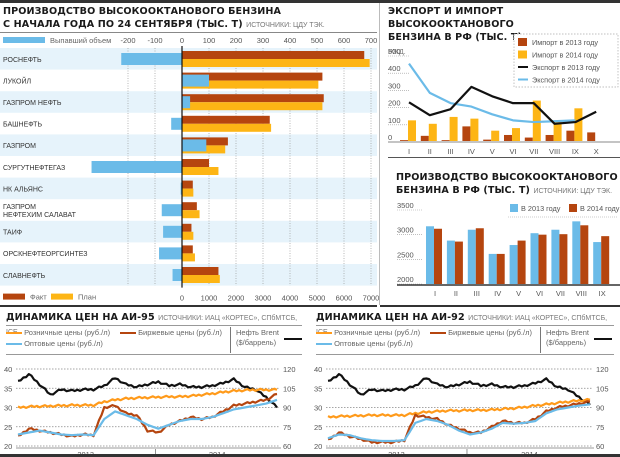  I want to click on legend-label-plan: План, so click(87, 297).